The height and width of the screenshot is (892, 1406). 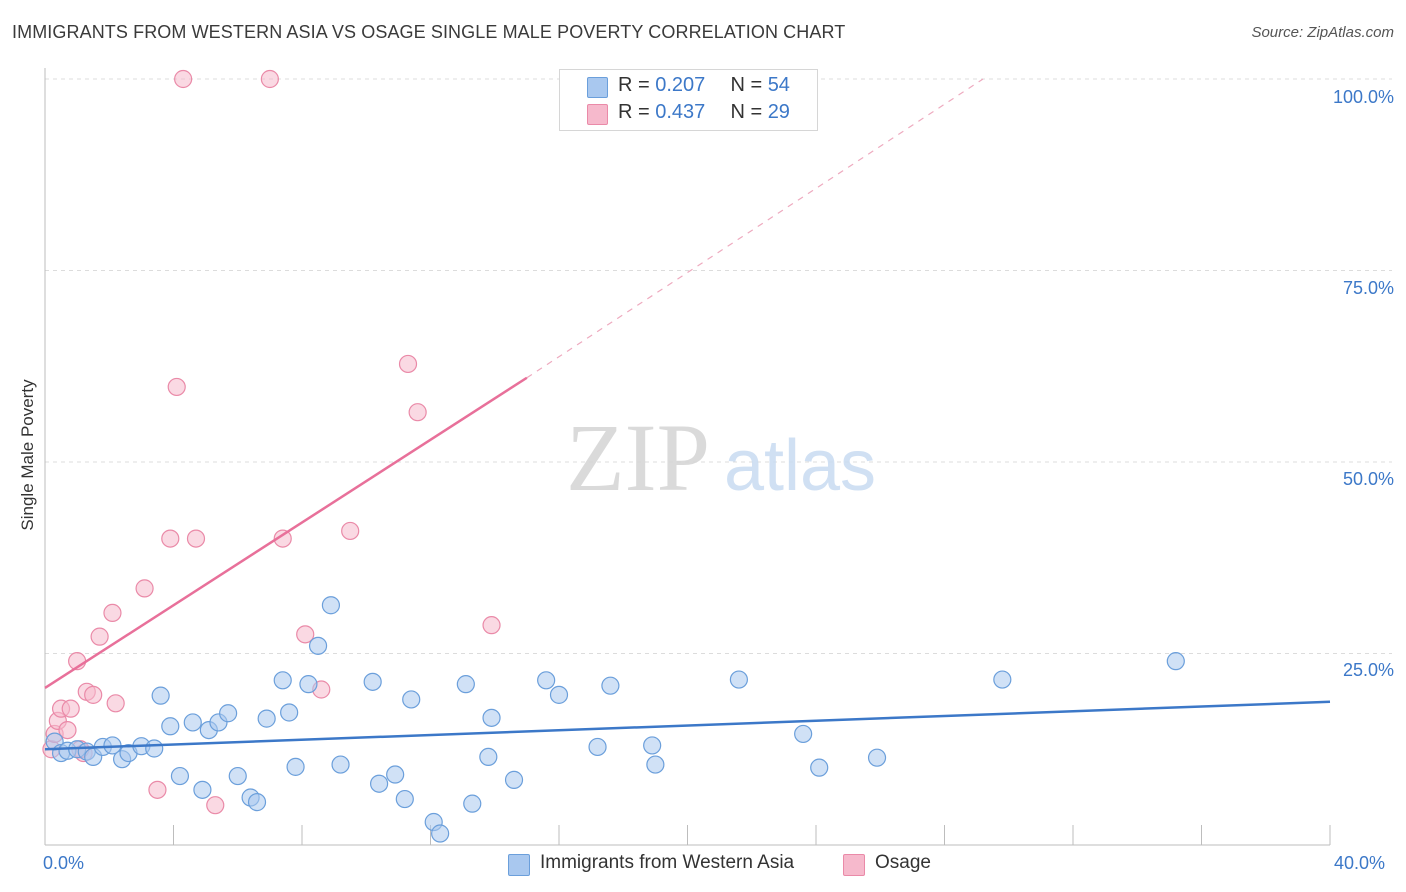 What do you see at coordinates (687, 725) in the screenshot?
I see `trend-line-western-asia` at bounding box center [687, 725].